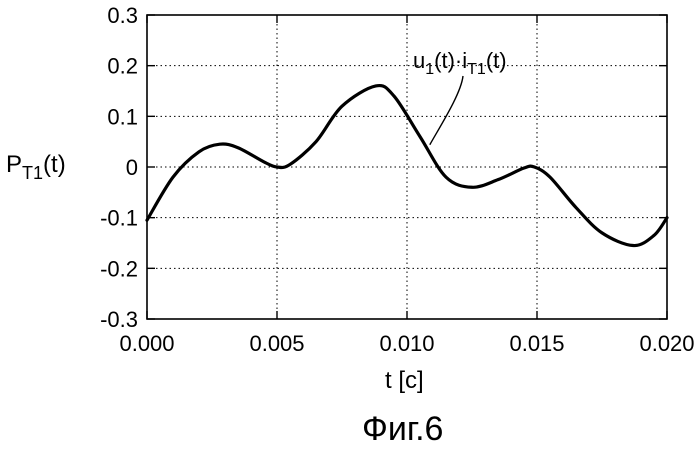 Image resolution: width=700 pixels, height=453 pixels. Describe the element at coordinates (460, 63) in the screenshot. I see `annotation-label: u1(t)·iT1(t)` at that location.